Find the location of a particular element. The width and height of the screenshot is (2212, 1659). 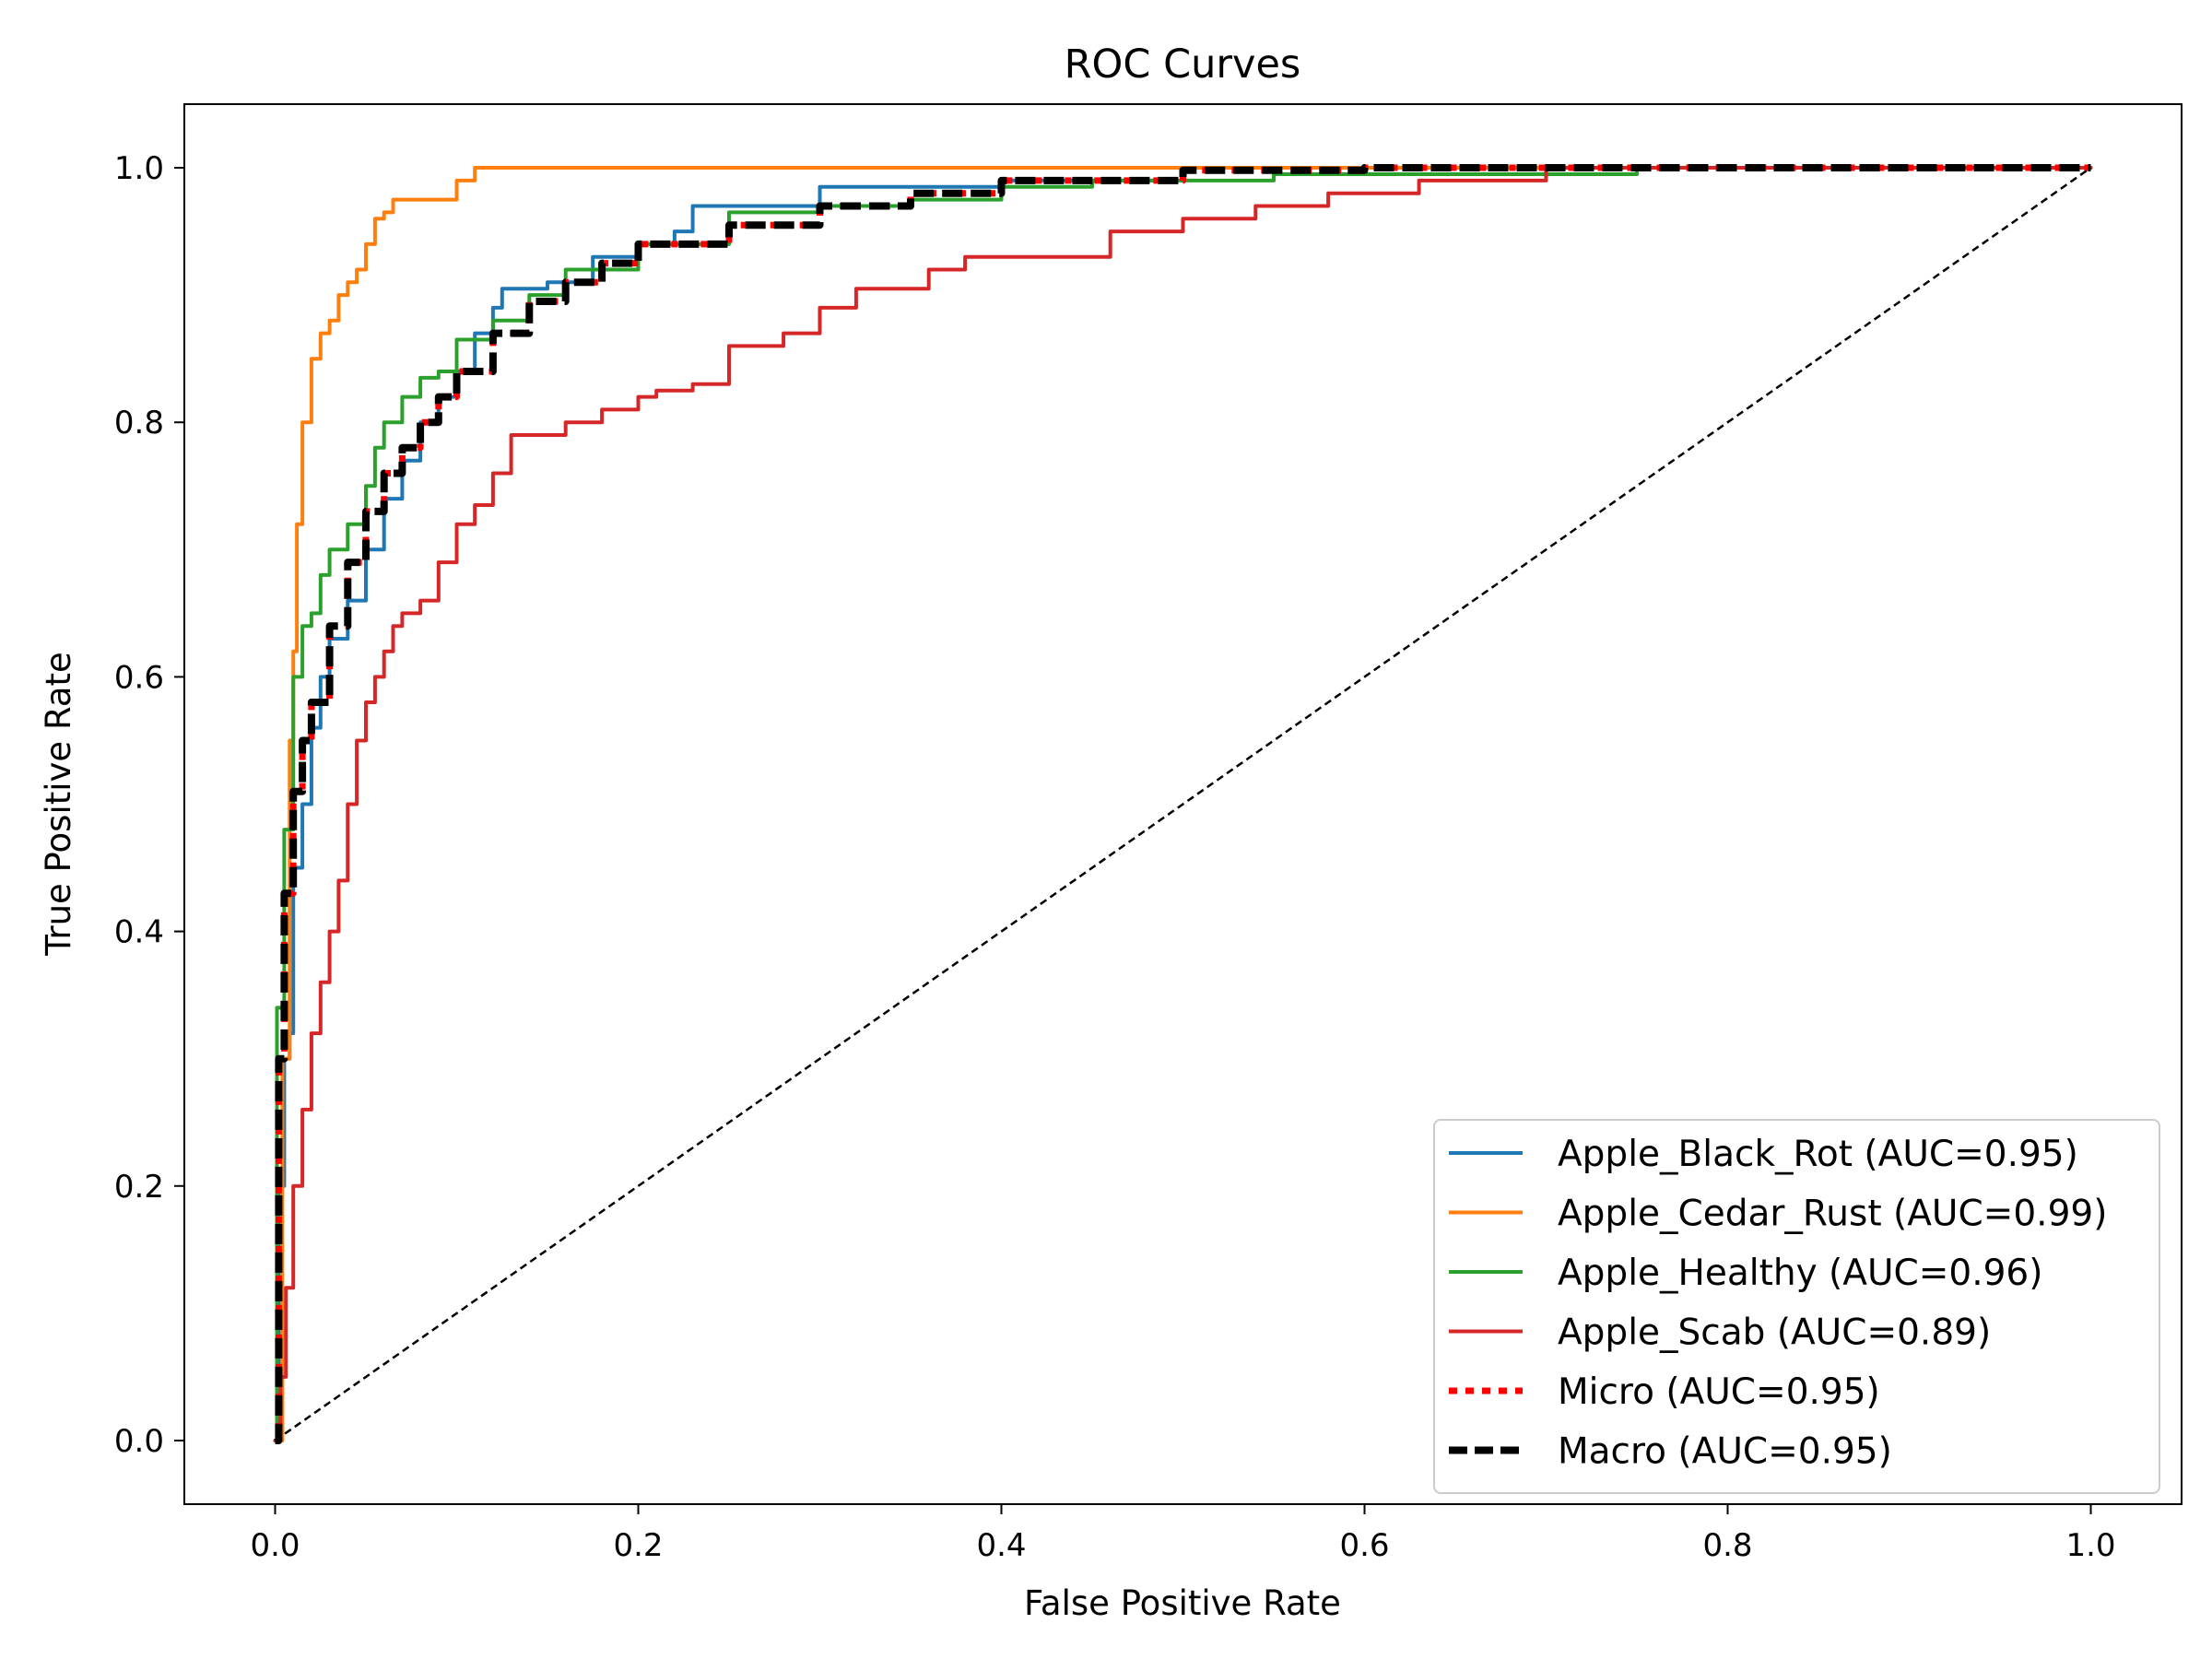

y-tick-label: 0.4 is located at coordinates (139, 932).